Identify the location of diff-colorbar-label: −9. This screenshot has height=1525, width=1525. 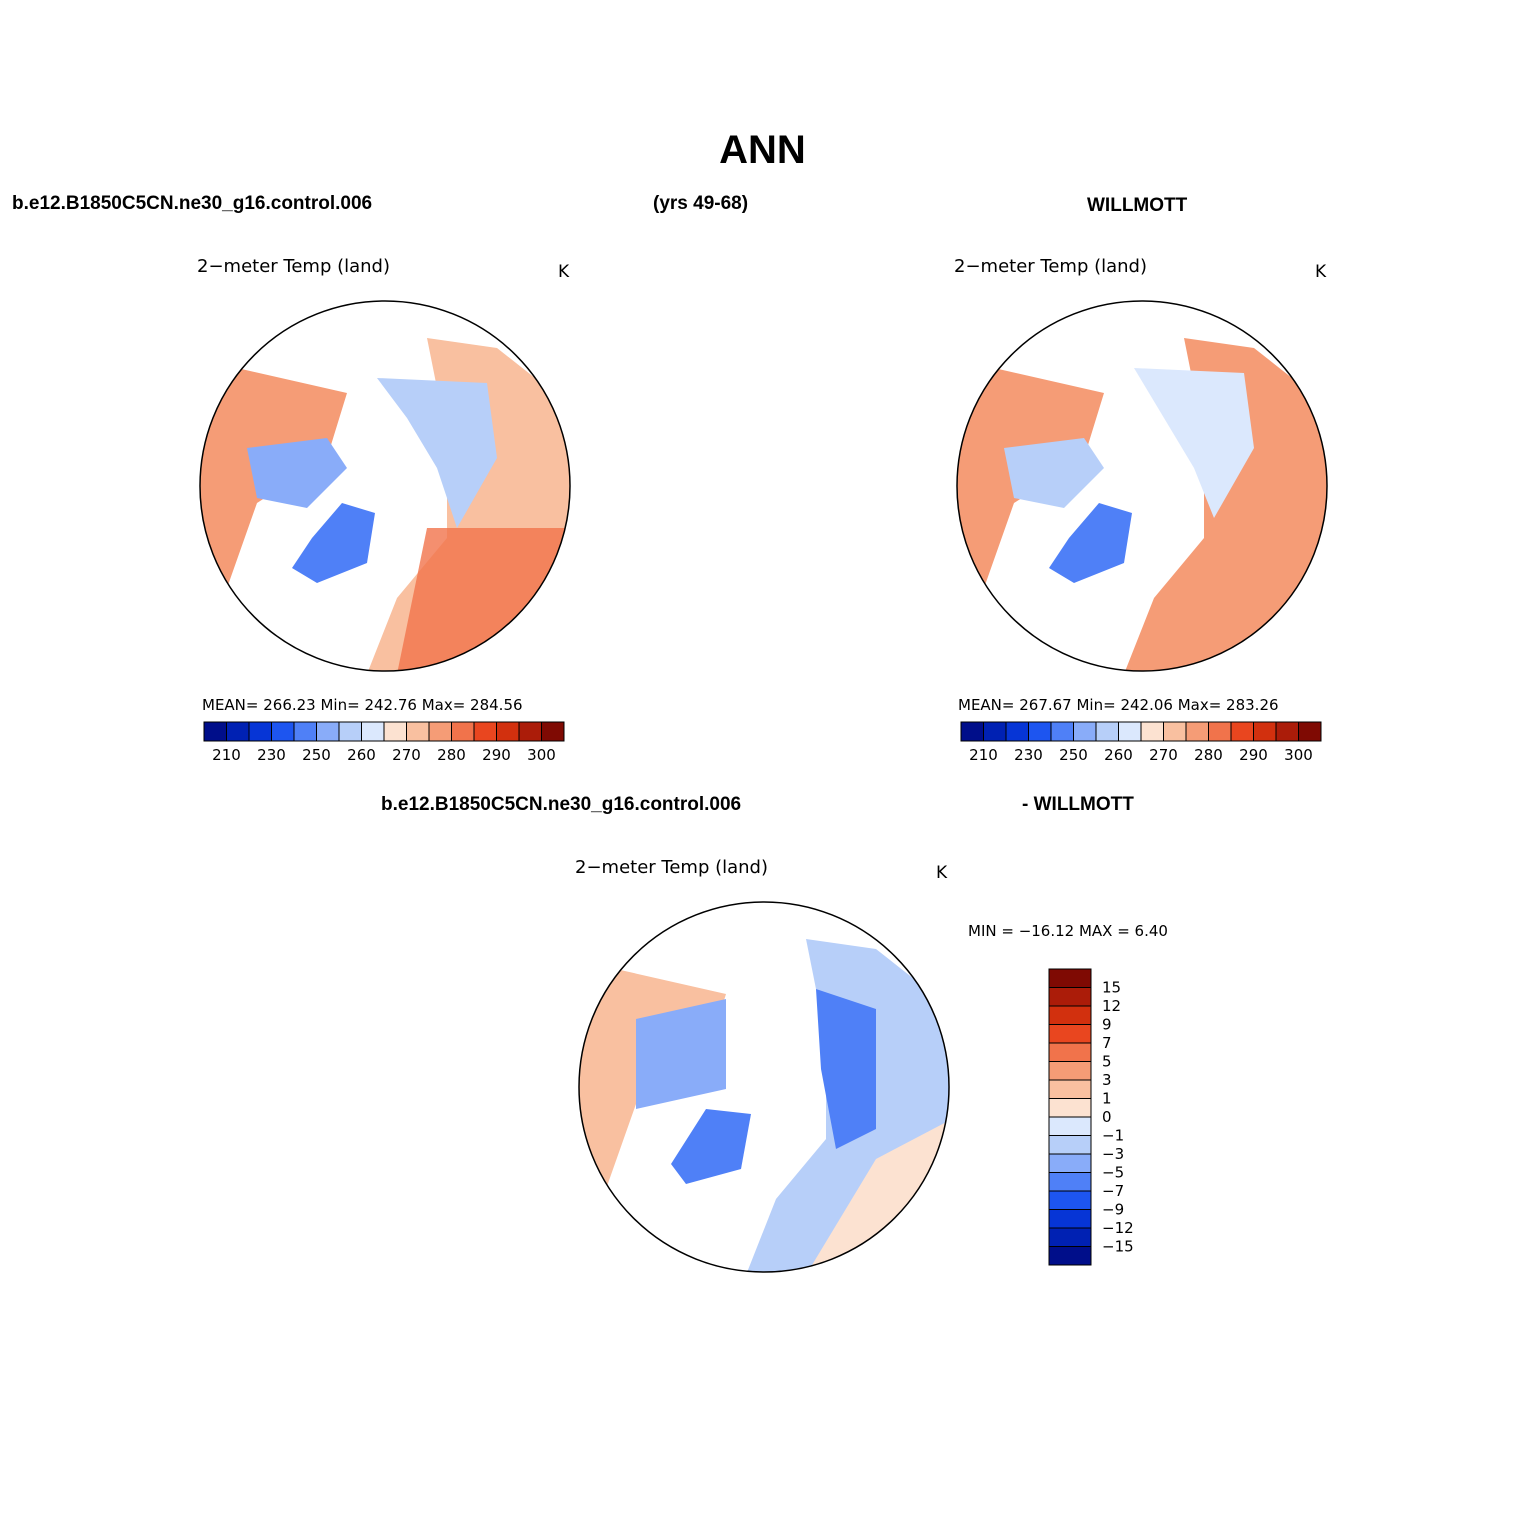
(1113, 1210).